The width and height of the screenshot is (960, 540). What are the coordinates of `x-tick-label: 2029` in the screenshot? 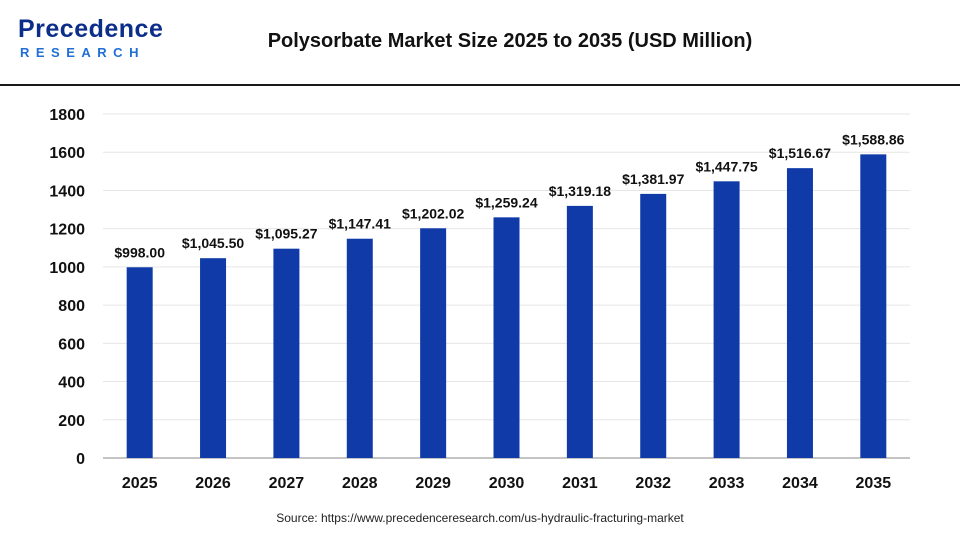 It's located at (433, 483).